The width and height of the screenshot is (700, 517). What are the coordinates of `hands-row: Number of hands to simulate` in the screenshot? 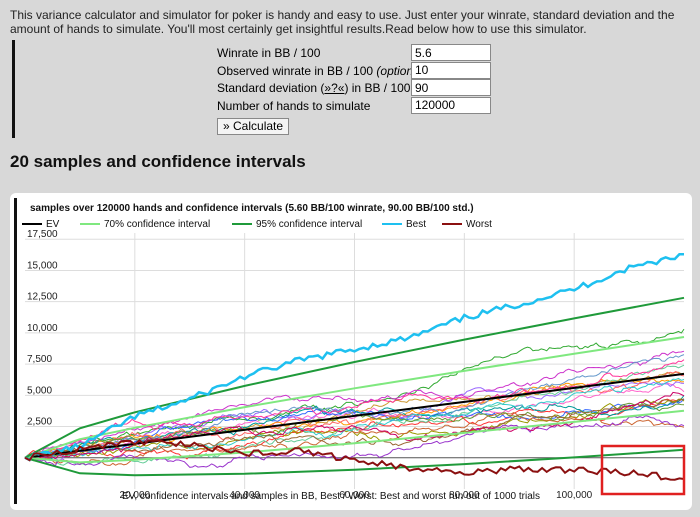 It's located at (362, 105).